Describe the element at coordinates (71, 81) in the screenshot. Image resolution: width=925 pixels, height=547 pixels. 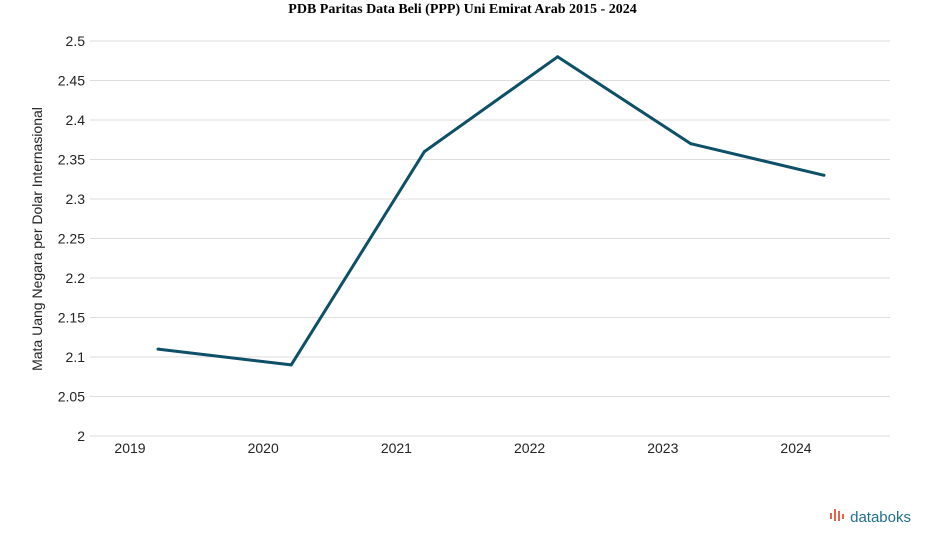
I see `y-tick-label: 2.45` at that location.